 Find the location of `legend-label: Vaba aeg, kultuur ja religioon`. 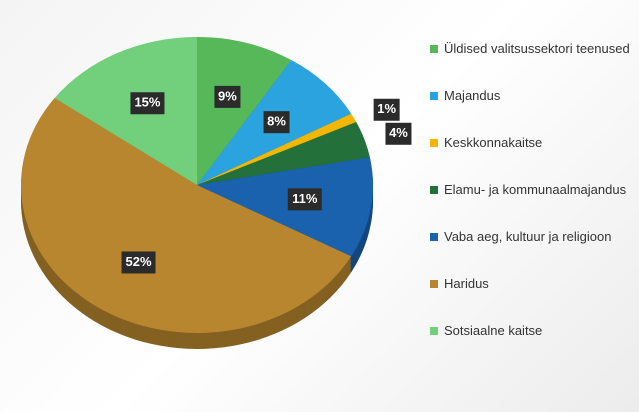

legend-label: Vaba aeg, kultuur ja religioon is located at coordinates (528, 236).